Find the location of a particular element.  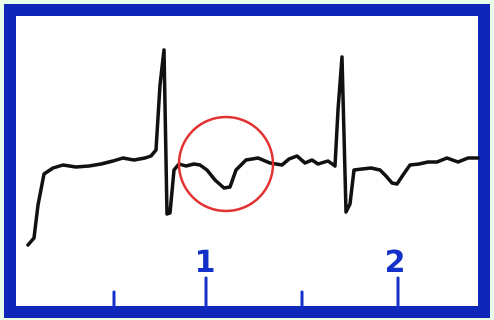

circle-highlight-icon is located at coordinates (226, 164).